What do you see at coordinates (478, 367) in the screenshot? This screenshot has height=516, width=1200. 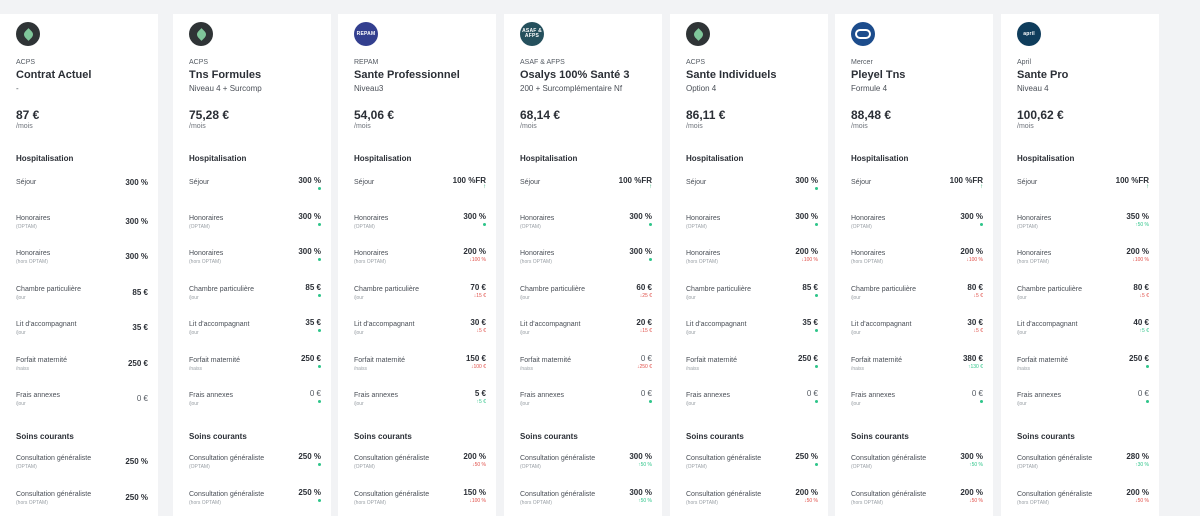 I see `value-difference: ↓100 €` at bounding box center [478, 367].